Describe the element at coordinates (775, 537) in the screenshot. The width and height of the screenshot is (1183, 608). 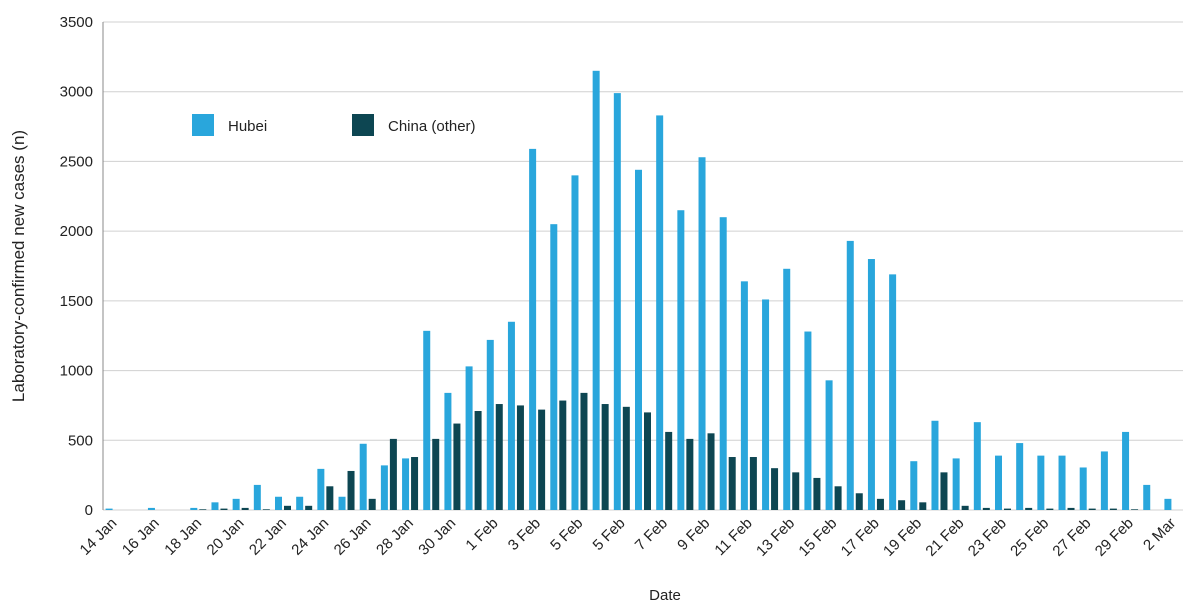
I see `x-tick-label: 13 Feb` at that location.